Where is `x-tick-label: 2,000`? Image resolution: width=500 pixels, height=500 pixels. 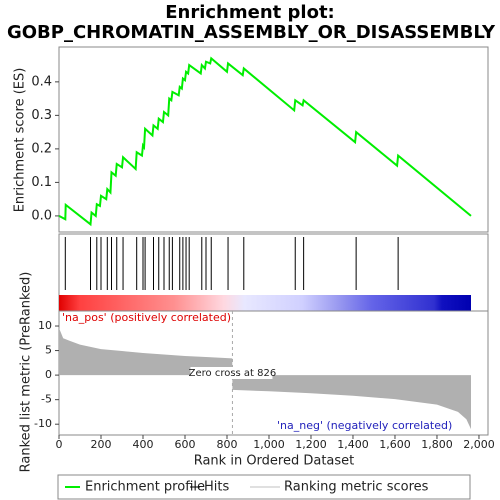
x-tick-label: 2,000 is located at coordinates (479, 444).